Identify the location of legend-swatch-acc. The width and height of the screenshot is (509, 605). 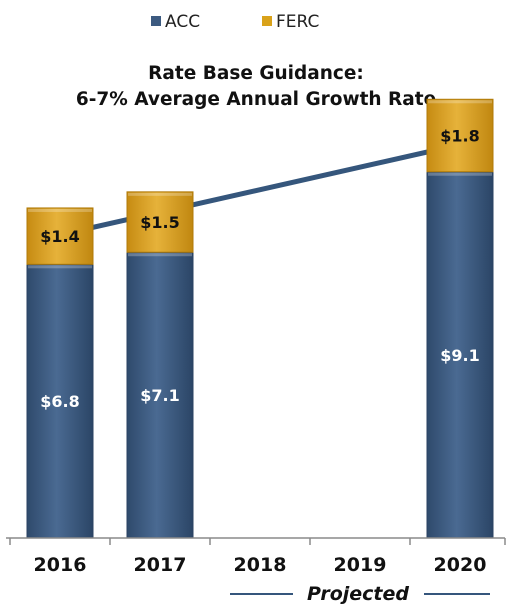
(156, 21).